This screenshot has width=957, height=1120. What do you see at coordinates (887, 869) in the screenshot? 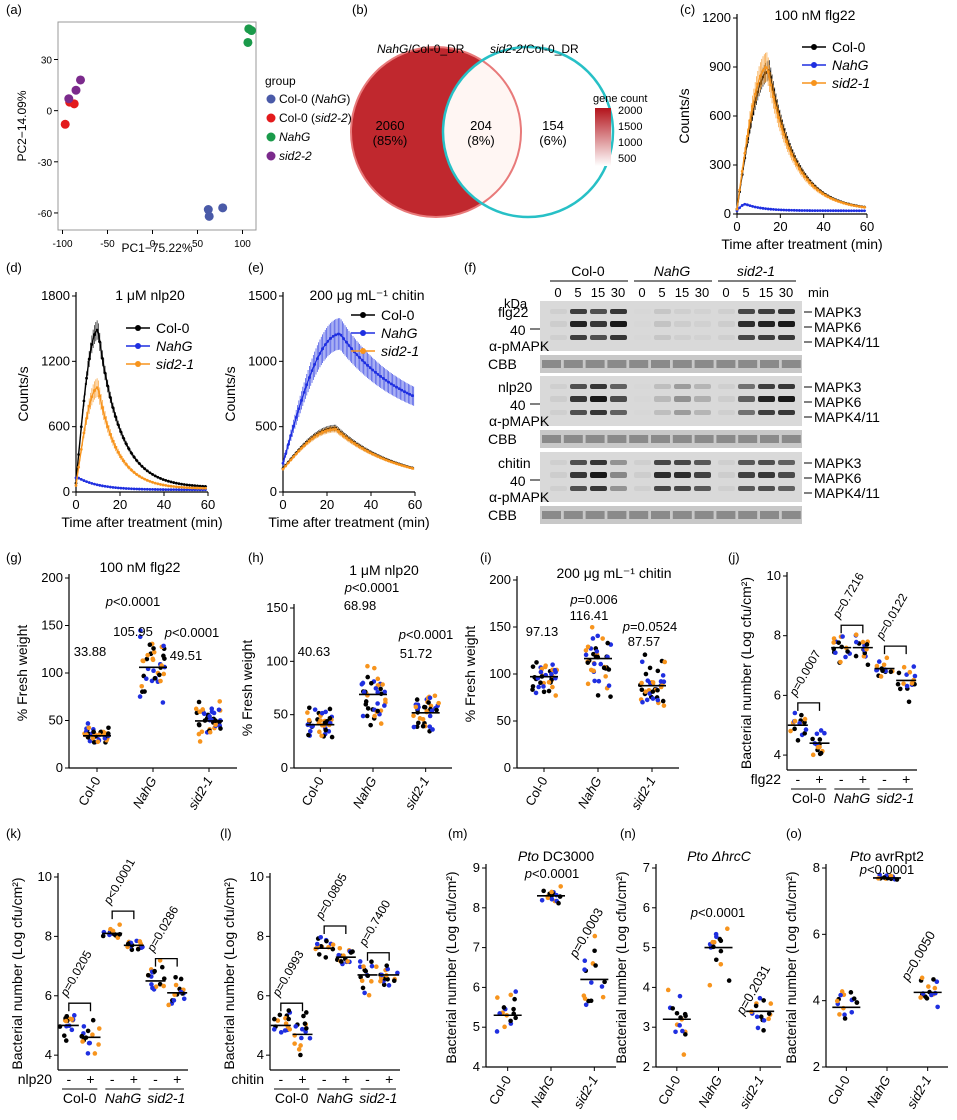
I see `p-value-label: p<0.0001` at bounding box center [887, 869].